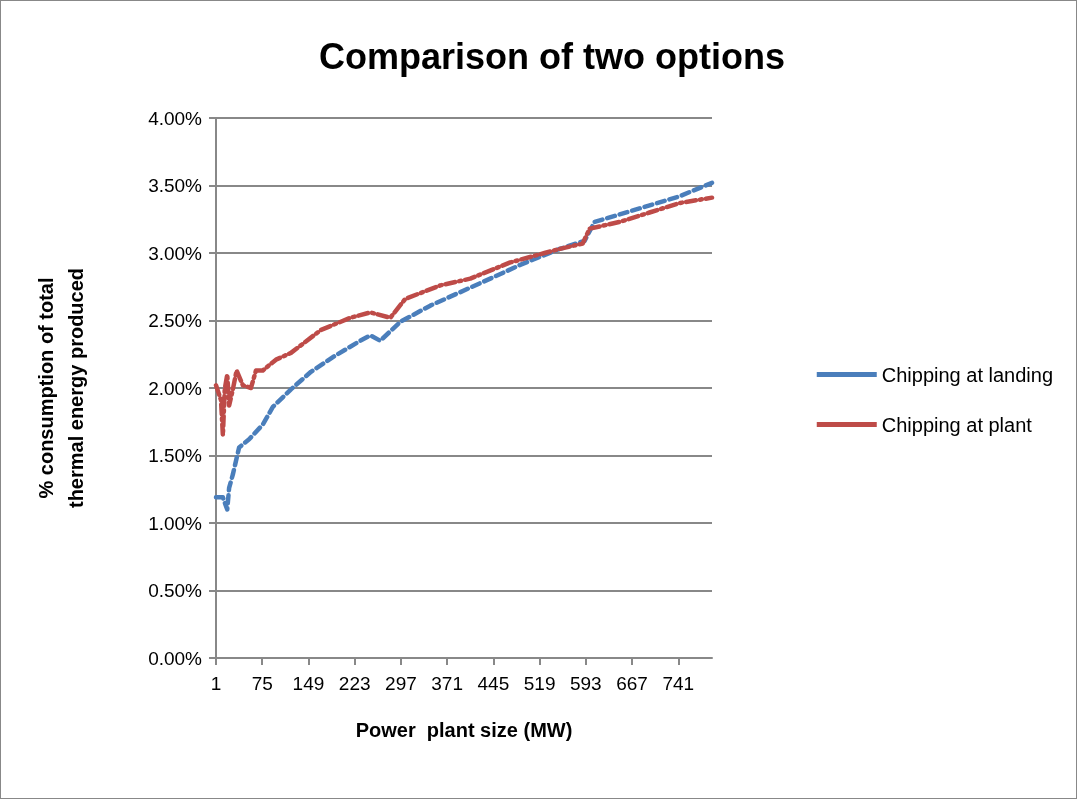 The width and height of the screenshot is (1077, 799). What do you see at coordinates (175, 118) in the screenshot?
I see `y-tick-label: 4.00%` at bounding box center [175, 118].